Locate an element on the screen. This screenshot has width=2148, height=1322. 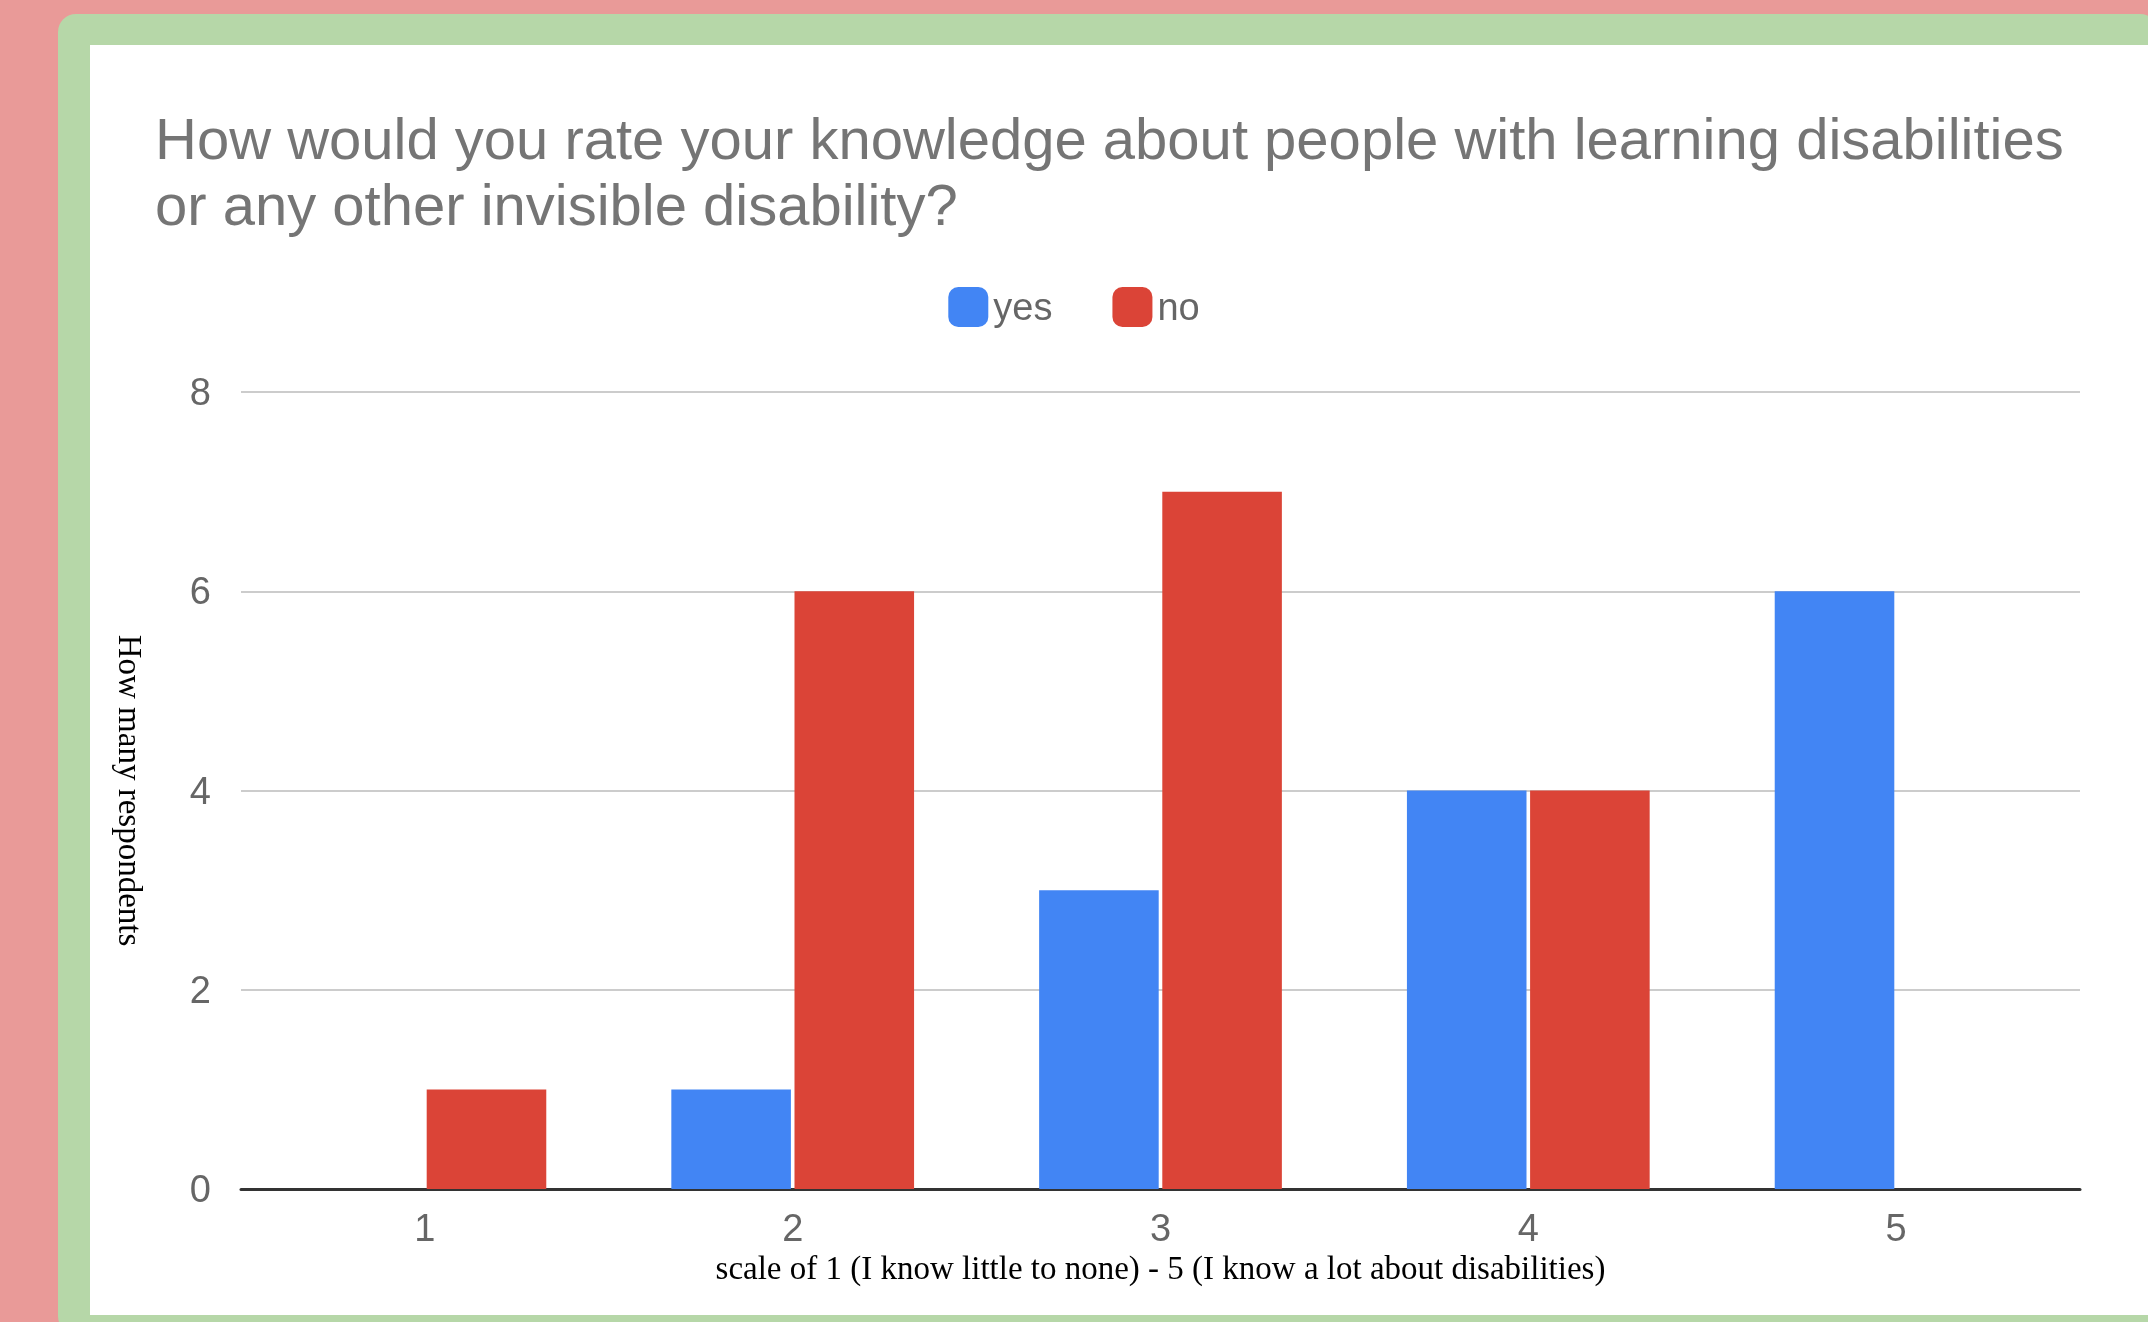
legend-label: no is located at coordinates (1178, 307).